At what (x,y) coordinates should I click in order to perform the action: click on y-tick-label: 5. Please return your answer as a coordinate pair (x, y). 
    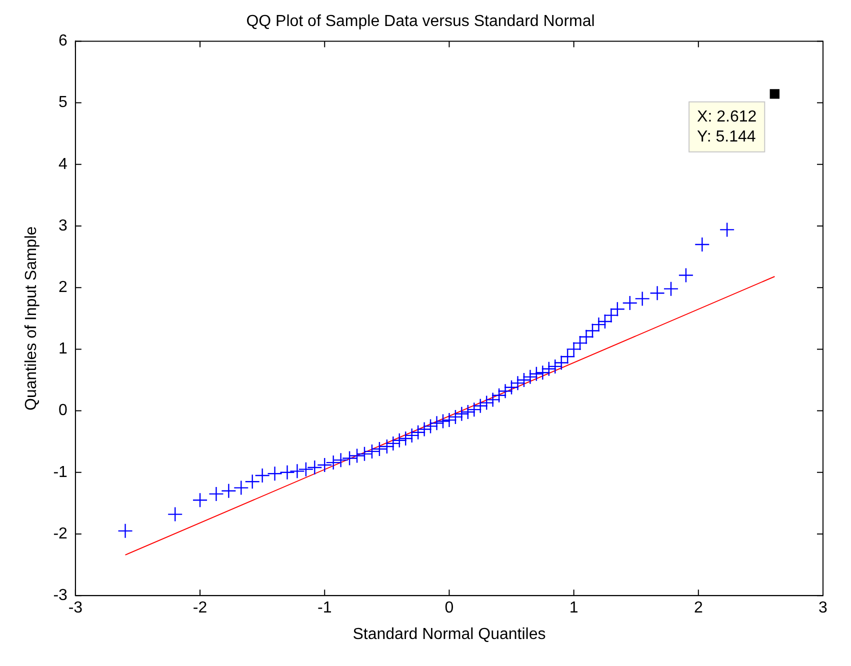
    Looking at the image, I should click on (63, 103).